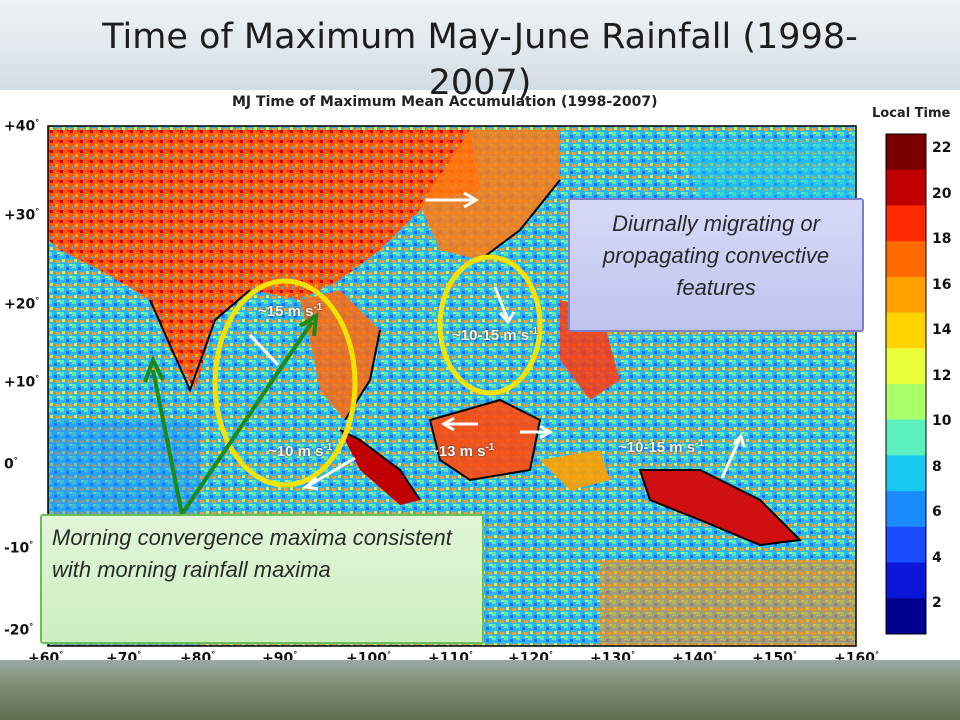 The width and height of the screenshot is (960, 720). What do you see at coordinates (300, 451) in the screenshot?
I see `speed-label-equator-west: ~10 m s-1` at bounding box center [300, 451].